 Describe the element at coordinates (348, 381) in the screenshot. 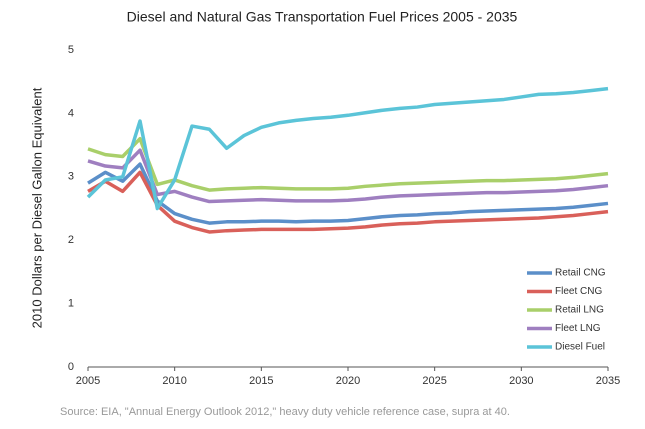

I see `x-tick-label: 2020` at that location.